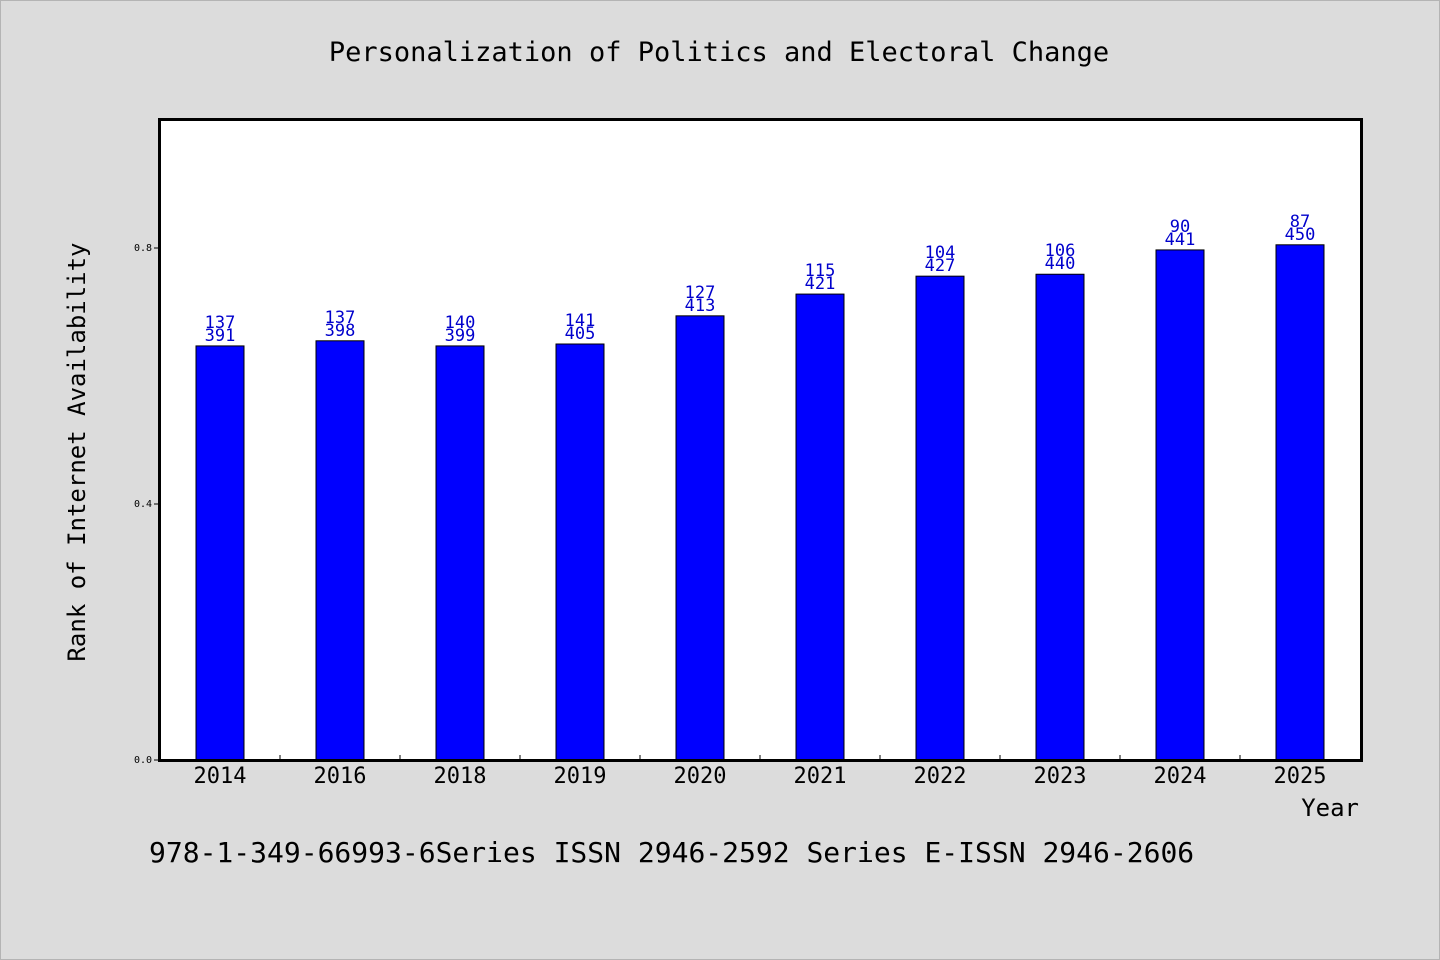  What do you see at coordinates (77, 451) in the screenshot?
I see `y-axis-label: Rank of Internet Availability` at bounding box center [77, 451].